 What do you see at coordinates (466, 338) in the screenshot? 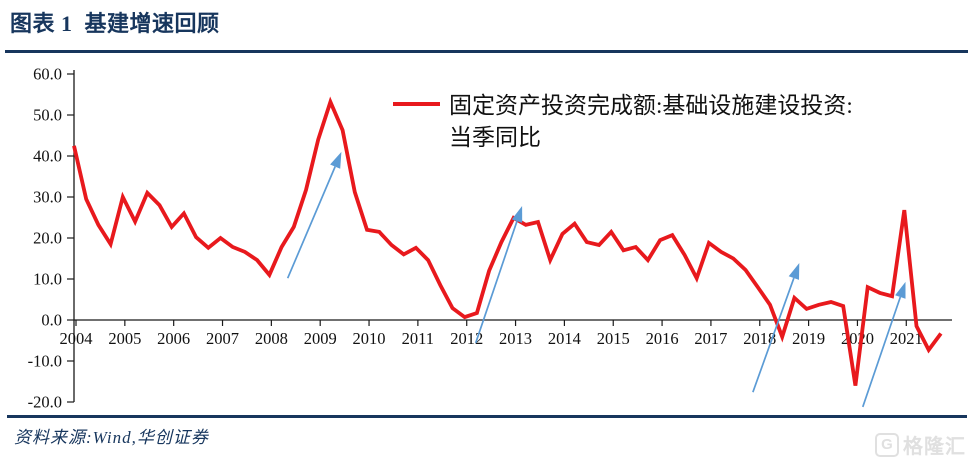
I see `x-tick-label: 2012` at bounding box center [466, 338].